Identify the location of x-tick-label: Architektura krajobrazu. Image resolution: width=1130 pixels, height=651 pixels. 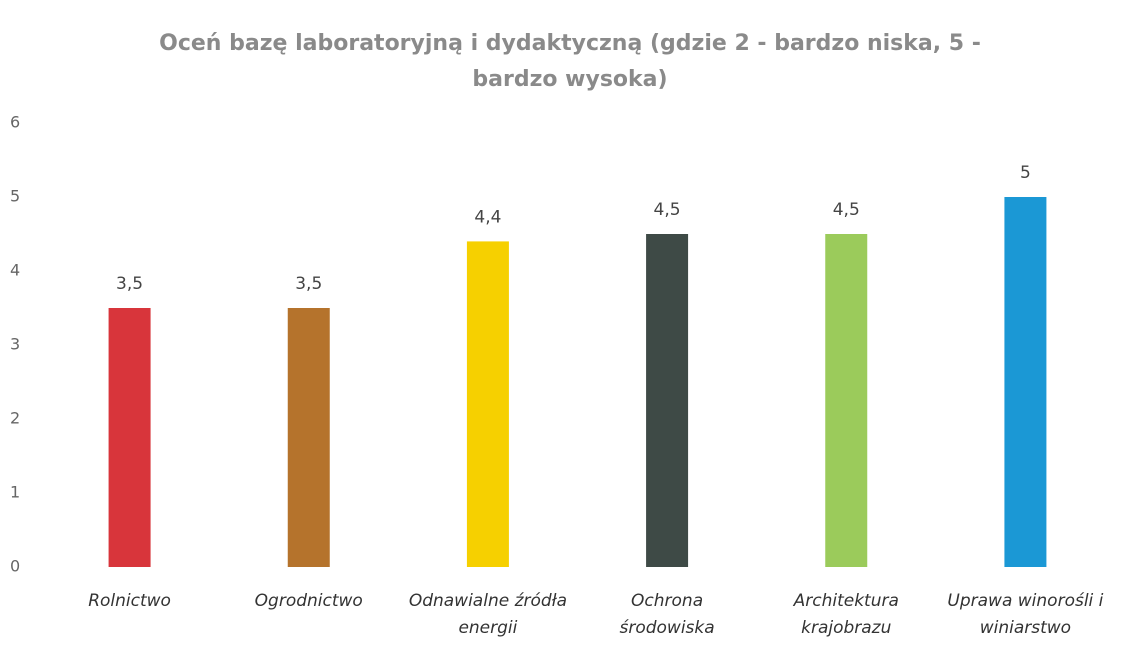
(846, 614).